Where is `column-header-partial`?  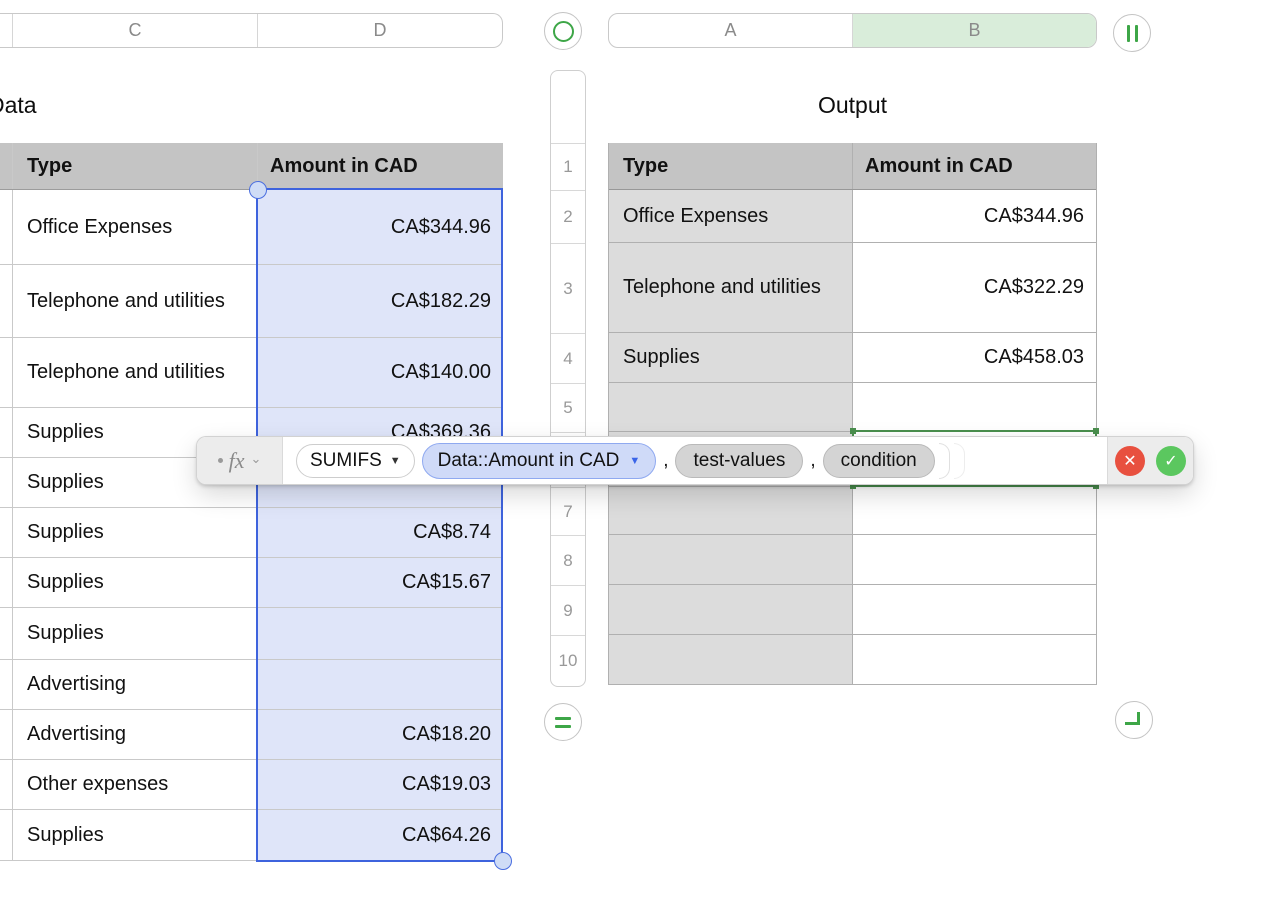 column-header-partial is located at coordinates (6, 30).